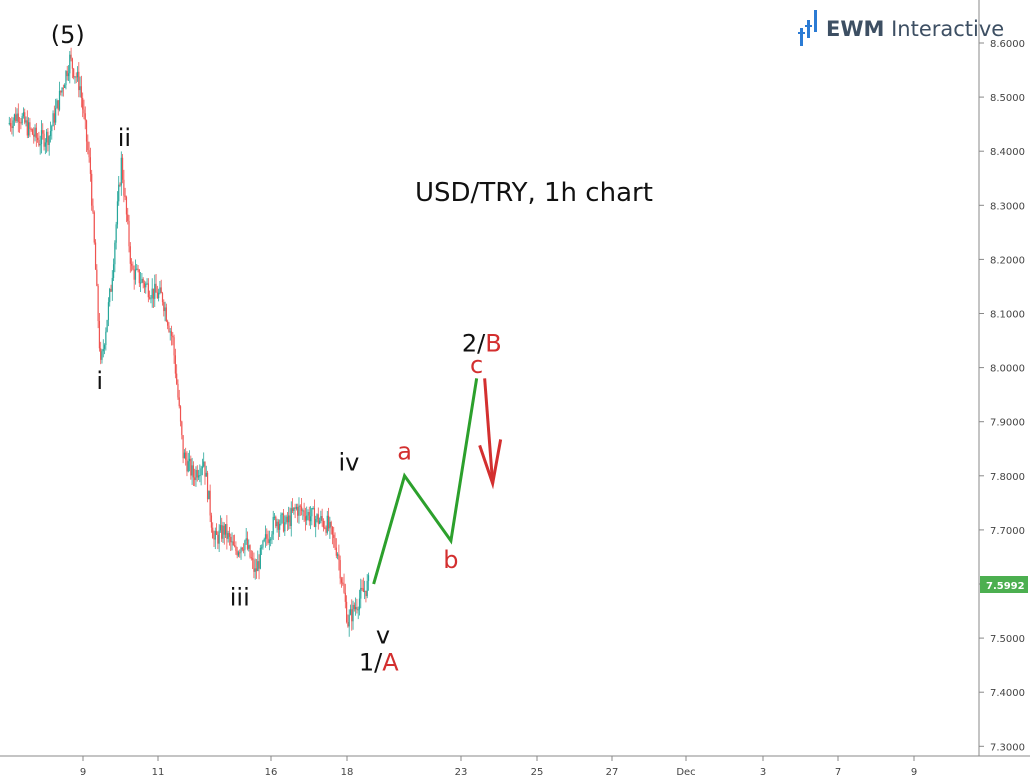  Describe the element at coordinates (347, 772) in the screenshot. I see `x-tick-label: 18` at that location.